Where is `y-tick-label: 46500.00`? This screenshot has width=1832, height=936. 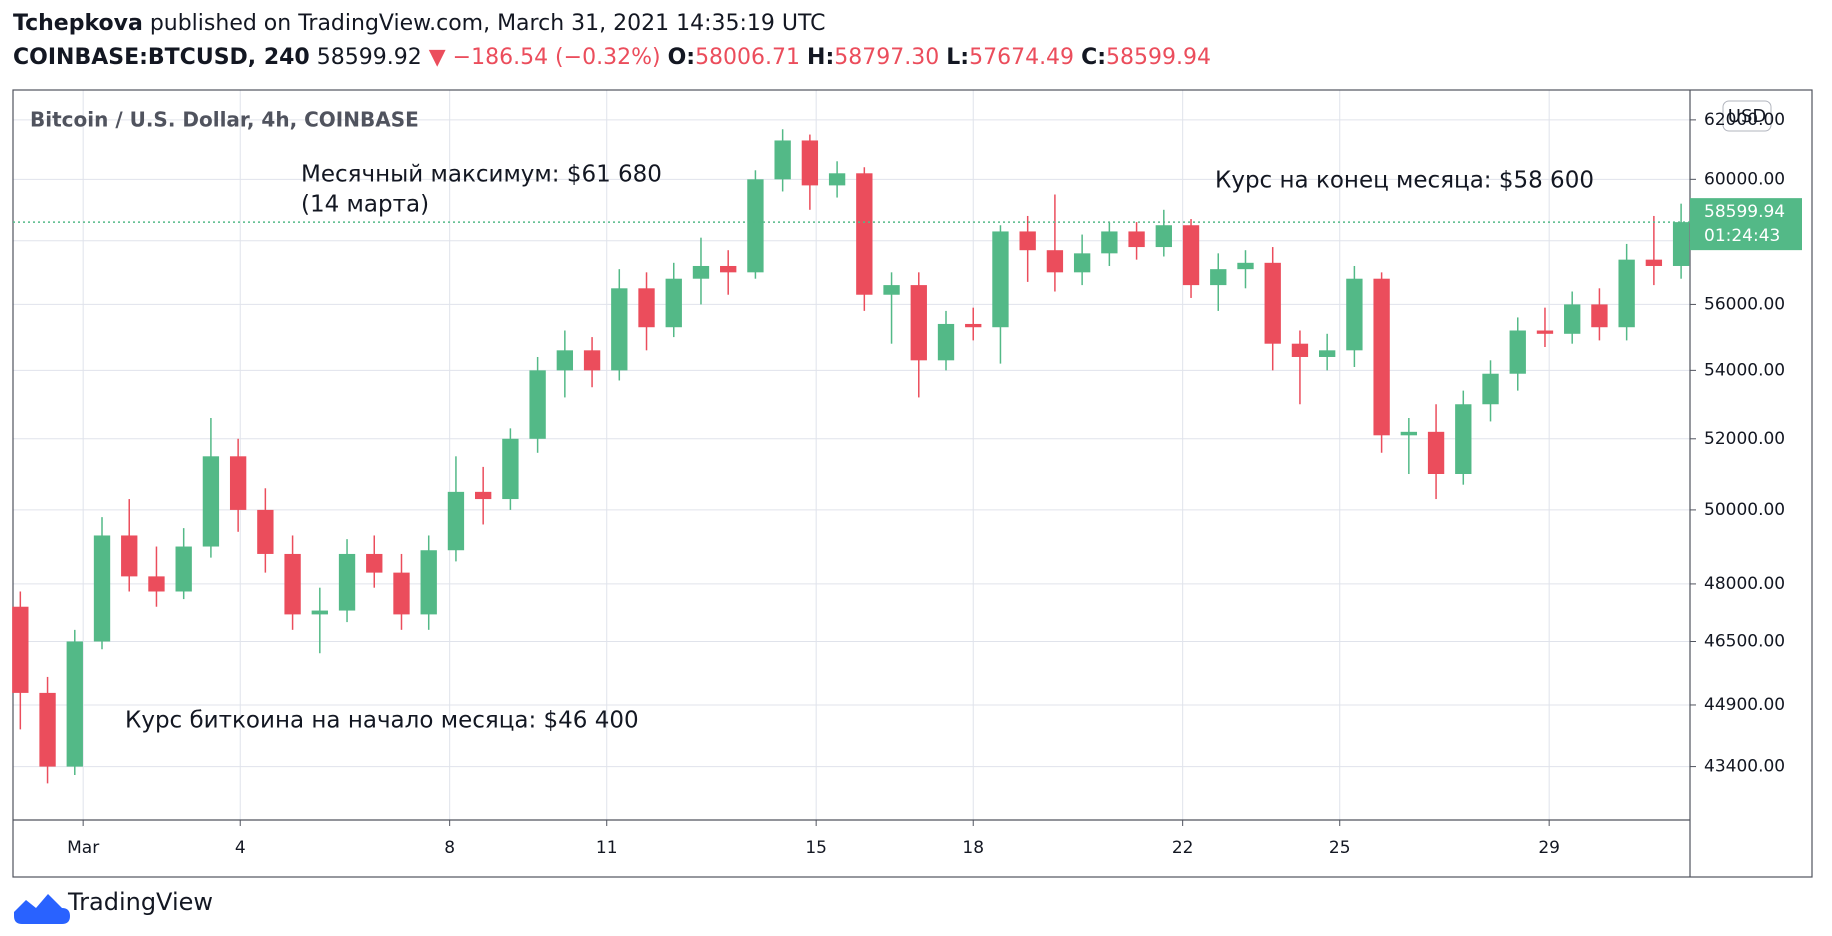 y-tick-label: 46500.00 is located at coordinates (1744, 641).